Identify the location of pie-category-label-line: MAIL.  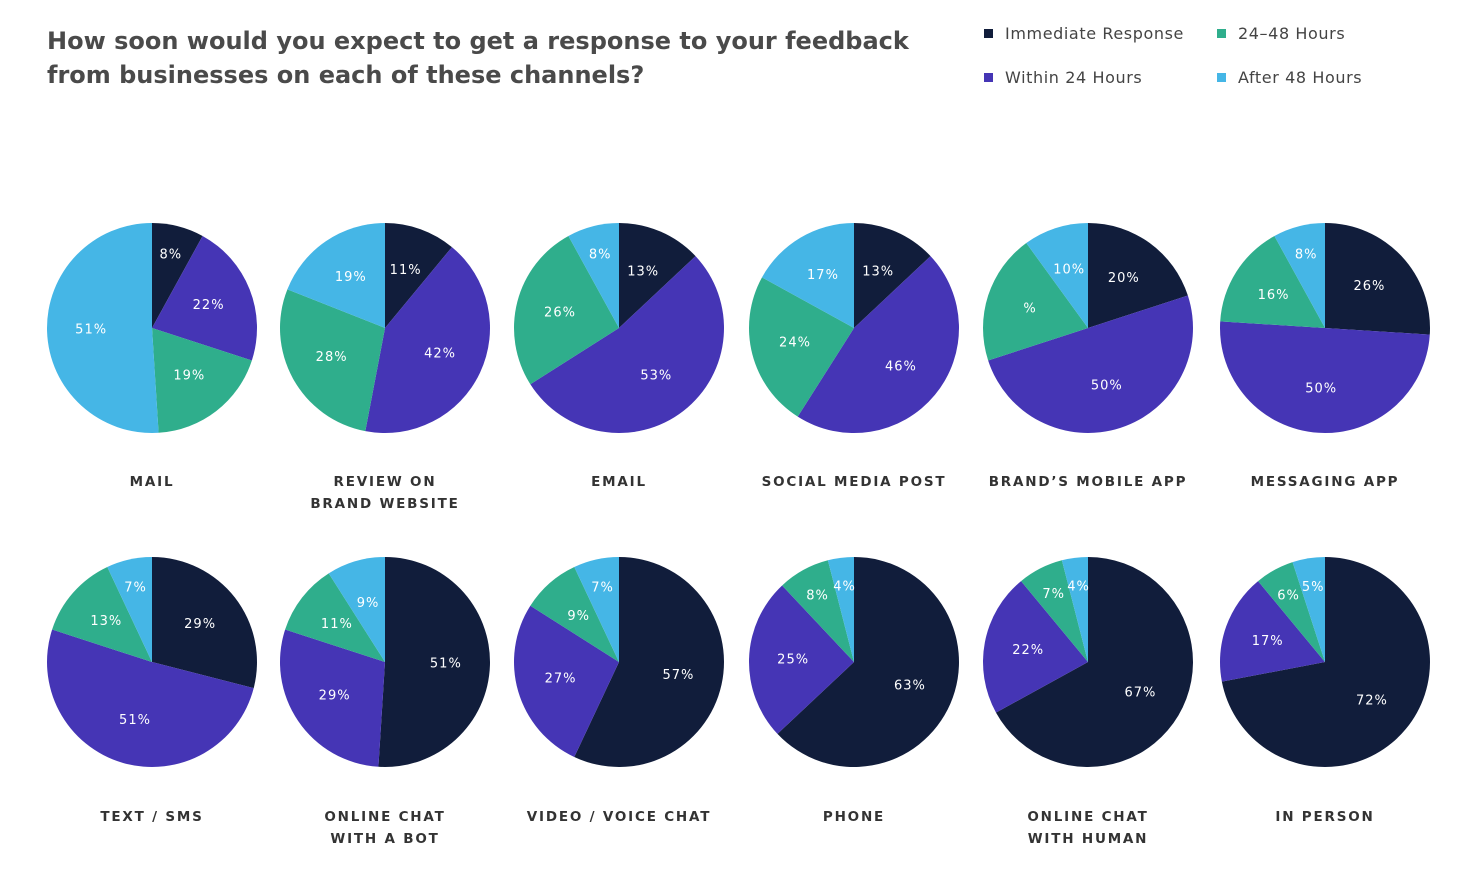
(152, 482).